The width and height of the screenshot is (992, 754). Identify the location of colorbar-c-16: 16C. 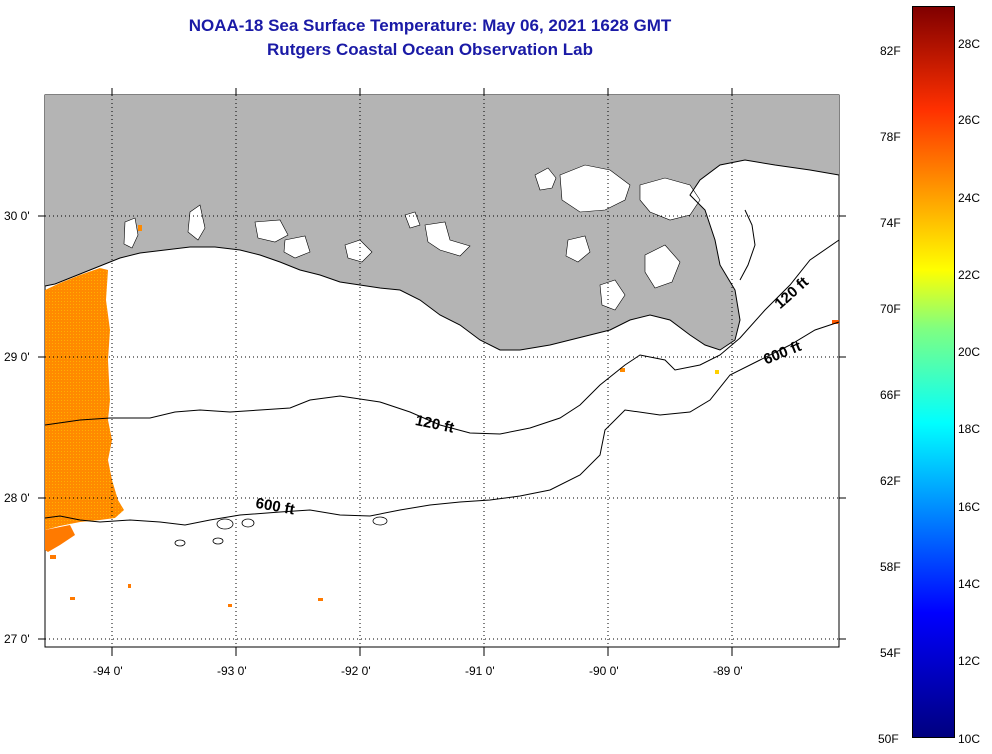
(969, 507).